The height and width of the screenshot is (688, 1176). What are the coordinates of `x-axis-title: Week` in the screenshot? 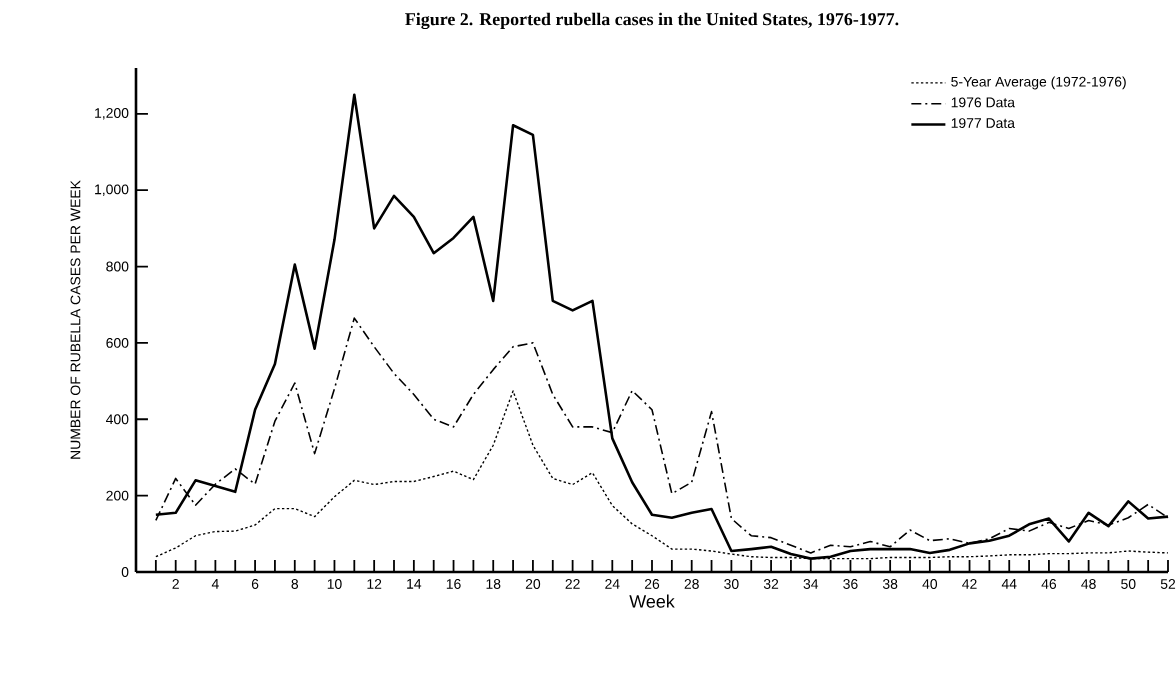 It's located at (652, 601).